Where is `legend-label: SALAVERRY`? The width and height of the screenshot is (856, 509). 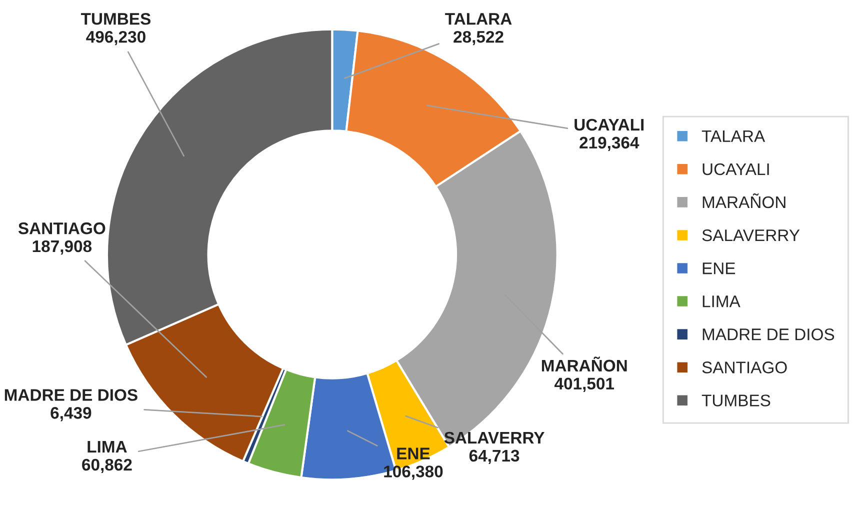 legend-label: SALAVERRY is located at coordinates (751, 235).